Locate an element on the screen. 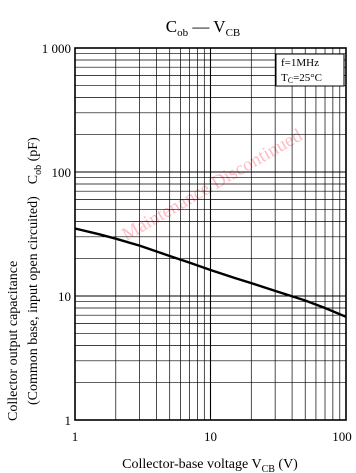 This screenshot has width=356, height=473. condition-box-frame is located at coordinates (310, 70).